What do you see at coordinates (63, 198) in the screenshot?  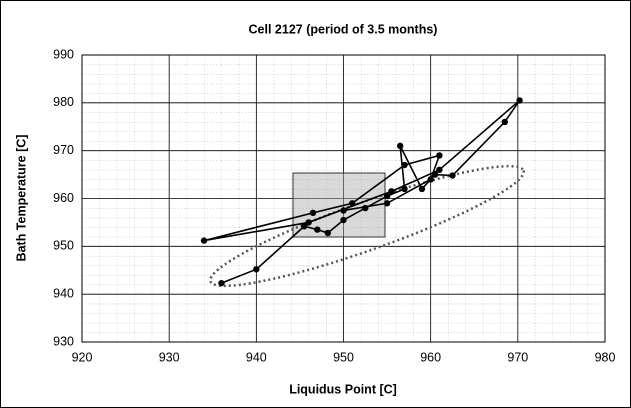 I see `y-tick-label: 960` at bounding box center [63, 198].